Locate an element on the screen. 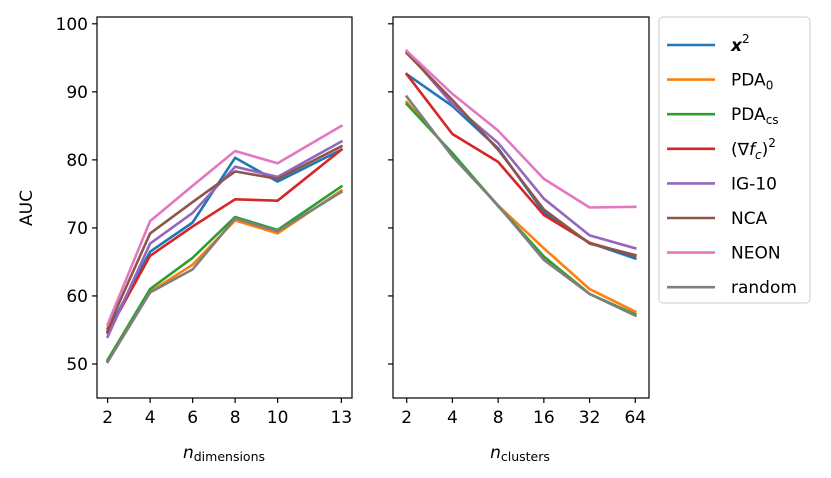 Image resolution: width=831 pixels, height=478 pixels. legend-label: NEON is located at coordinates (756, 254).